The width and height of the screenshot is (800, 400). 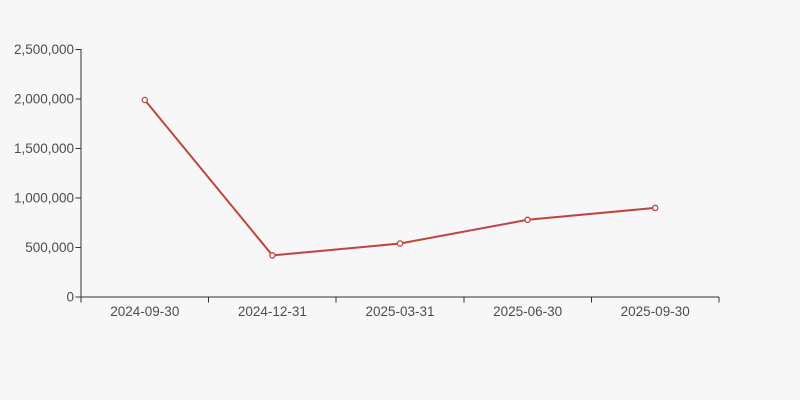 I want to click on x-tick-label: 2025-06-30, so click(x=527, y=311).